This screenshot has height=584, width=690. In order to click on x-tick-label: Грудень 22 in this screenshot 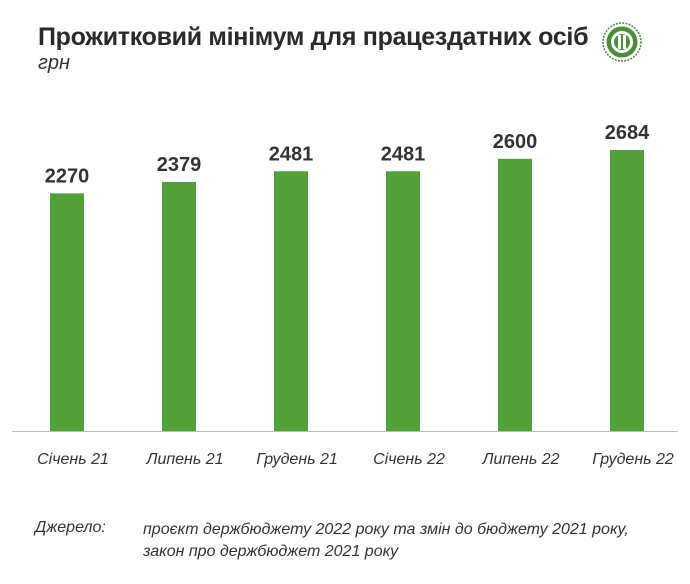, I will do `click(633, 459)`.